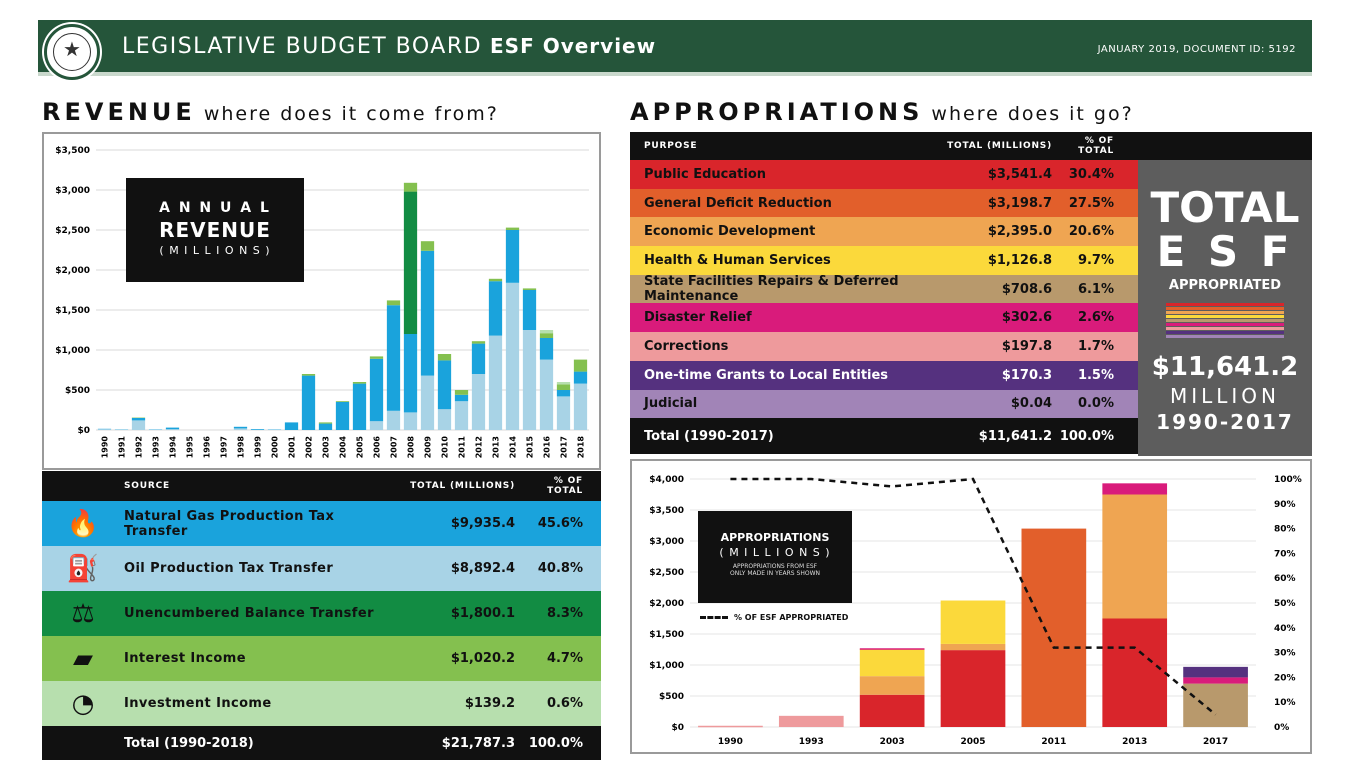  What do you see at coordinates (973, 596) in the screenshot?
I see `pct-appropriated-line` at bounding box center [973, 596].